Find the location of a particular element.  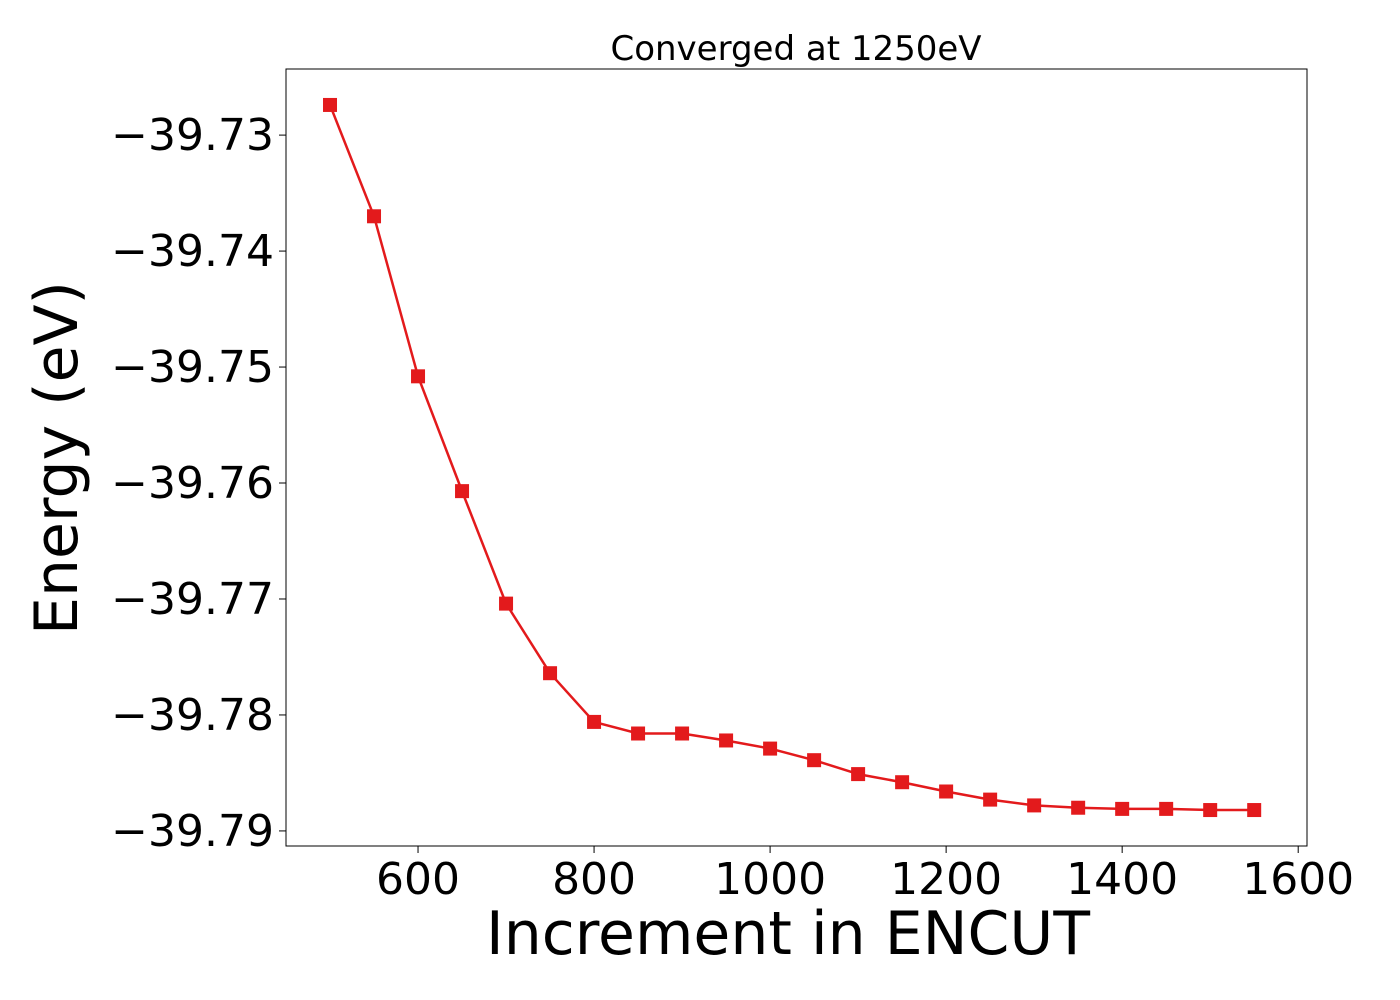

y-tick-label: −39.78 is located at coordinates (192, 715).